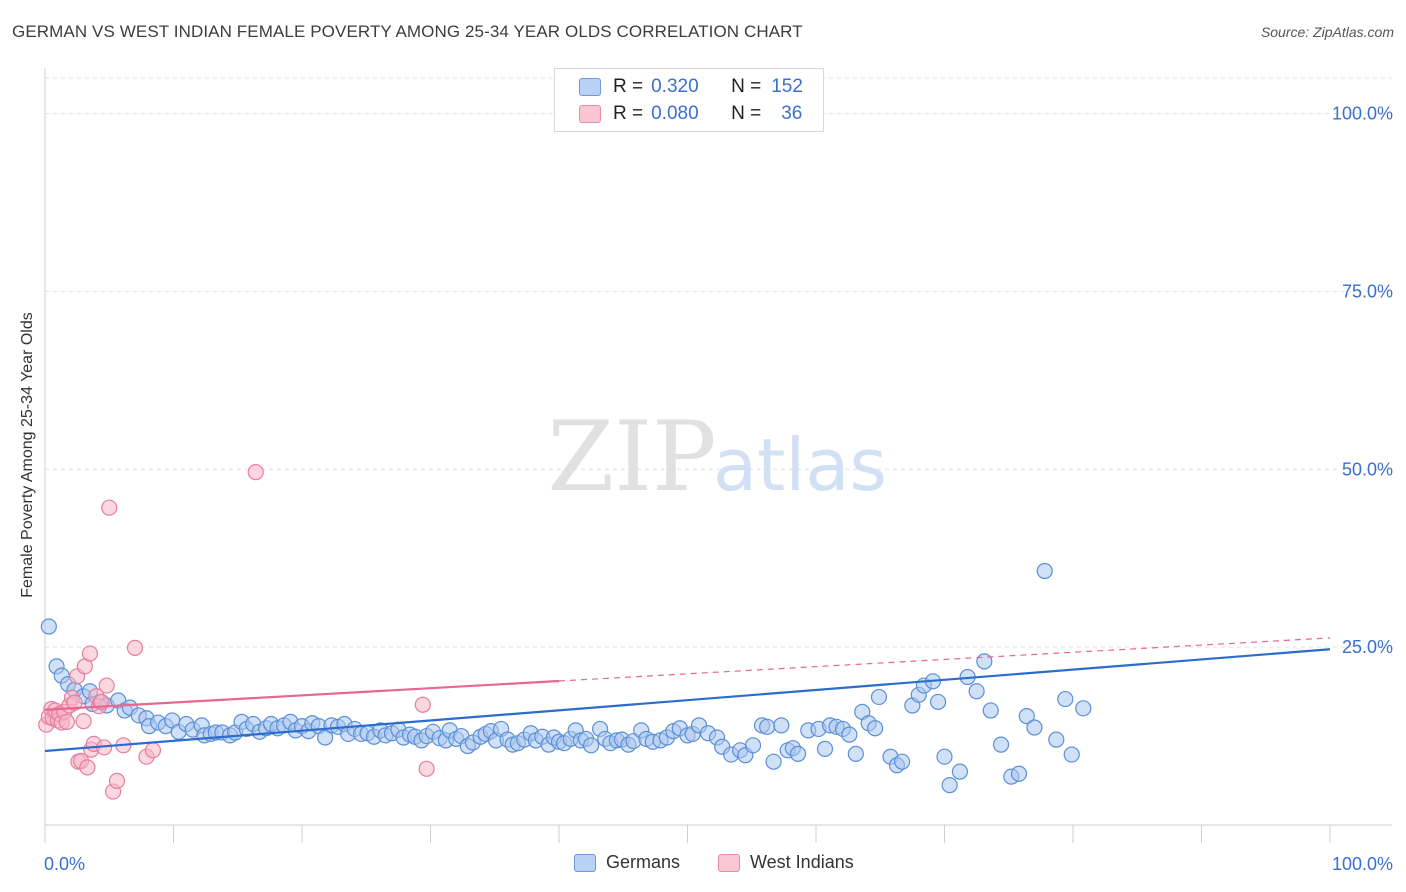 Image resolution: width=1406 pixels, height=892 pixels. I want to click on legend-label-west-indians: West Indians, so click(802, 862).